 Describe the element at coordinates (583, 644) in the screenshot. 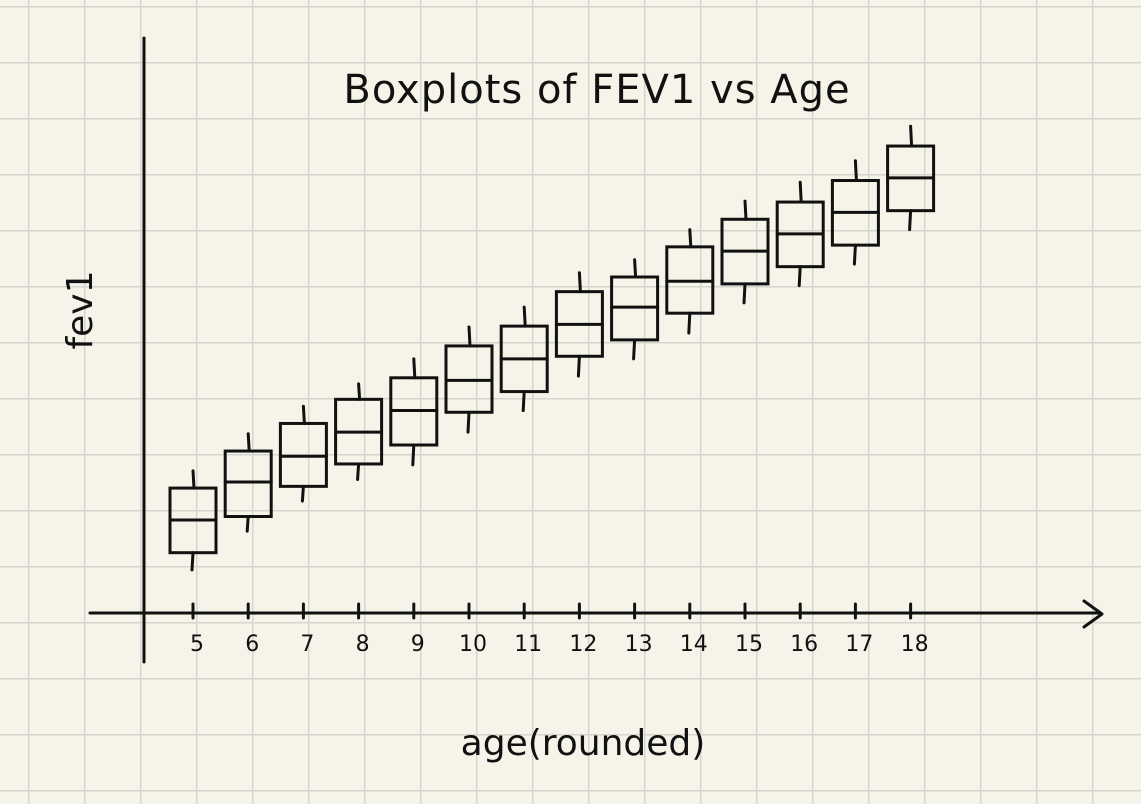

I see `x-tick-label: 12` at that location.